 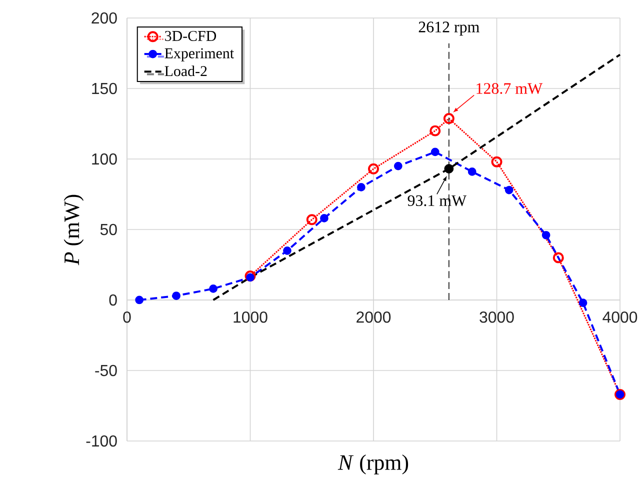 I want to click on x-tick-label: 4000, so click(x=620, y=317).